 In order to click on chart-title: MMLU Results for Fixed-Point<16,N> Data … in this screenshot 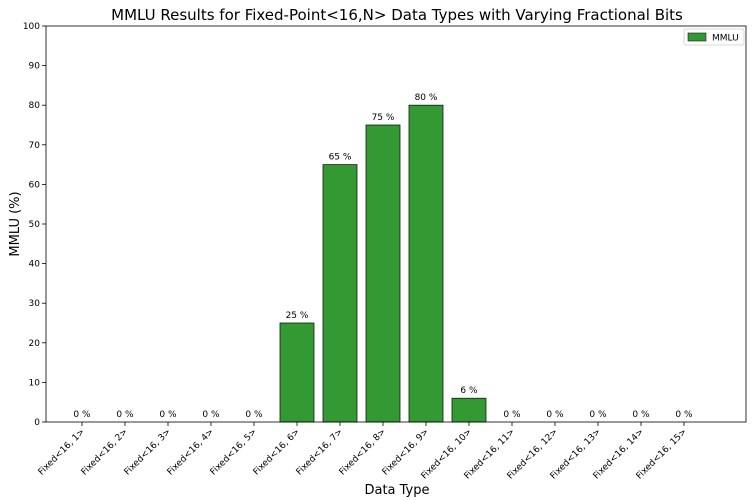, I will do `click(397, 15)`.